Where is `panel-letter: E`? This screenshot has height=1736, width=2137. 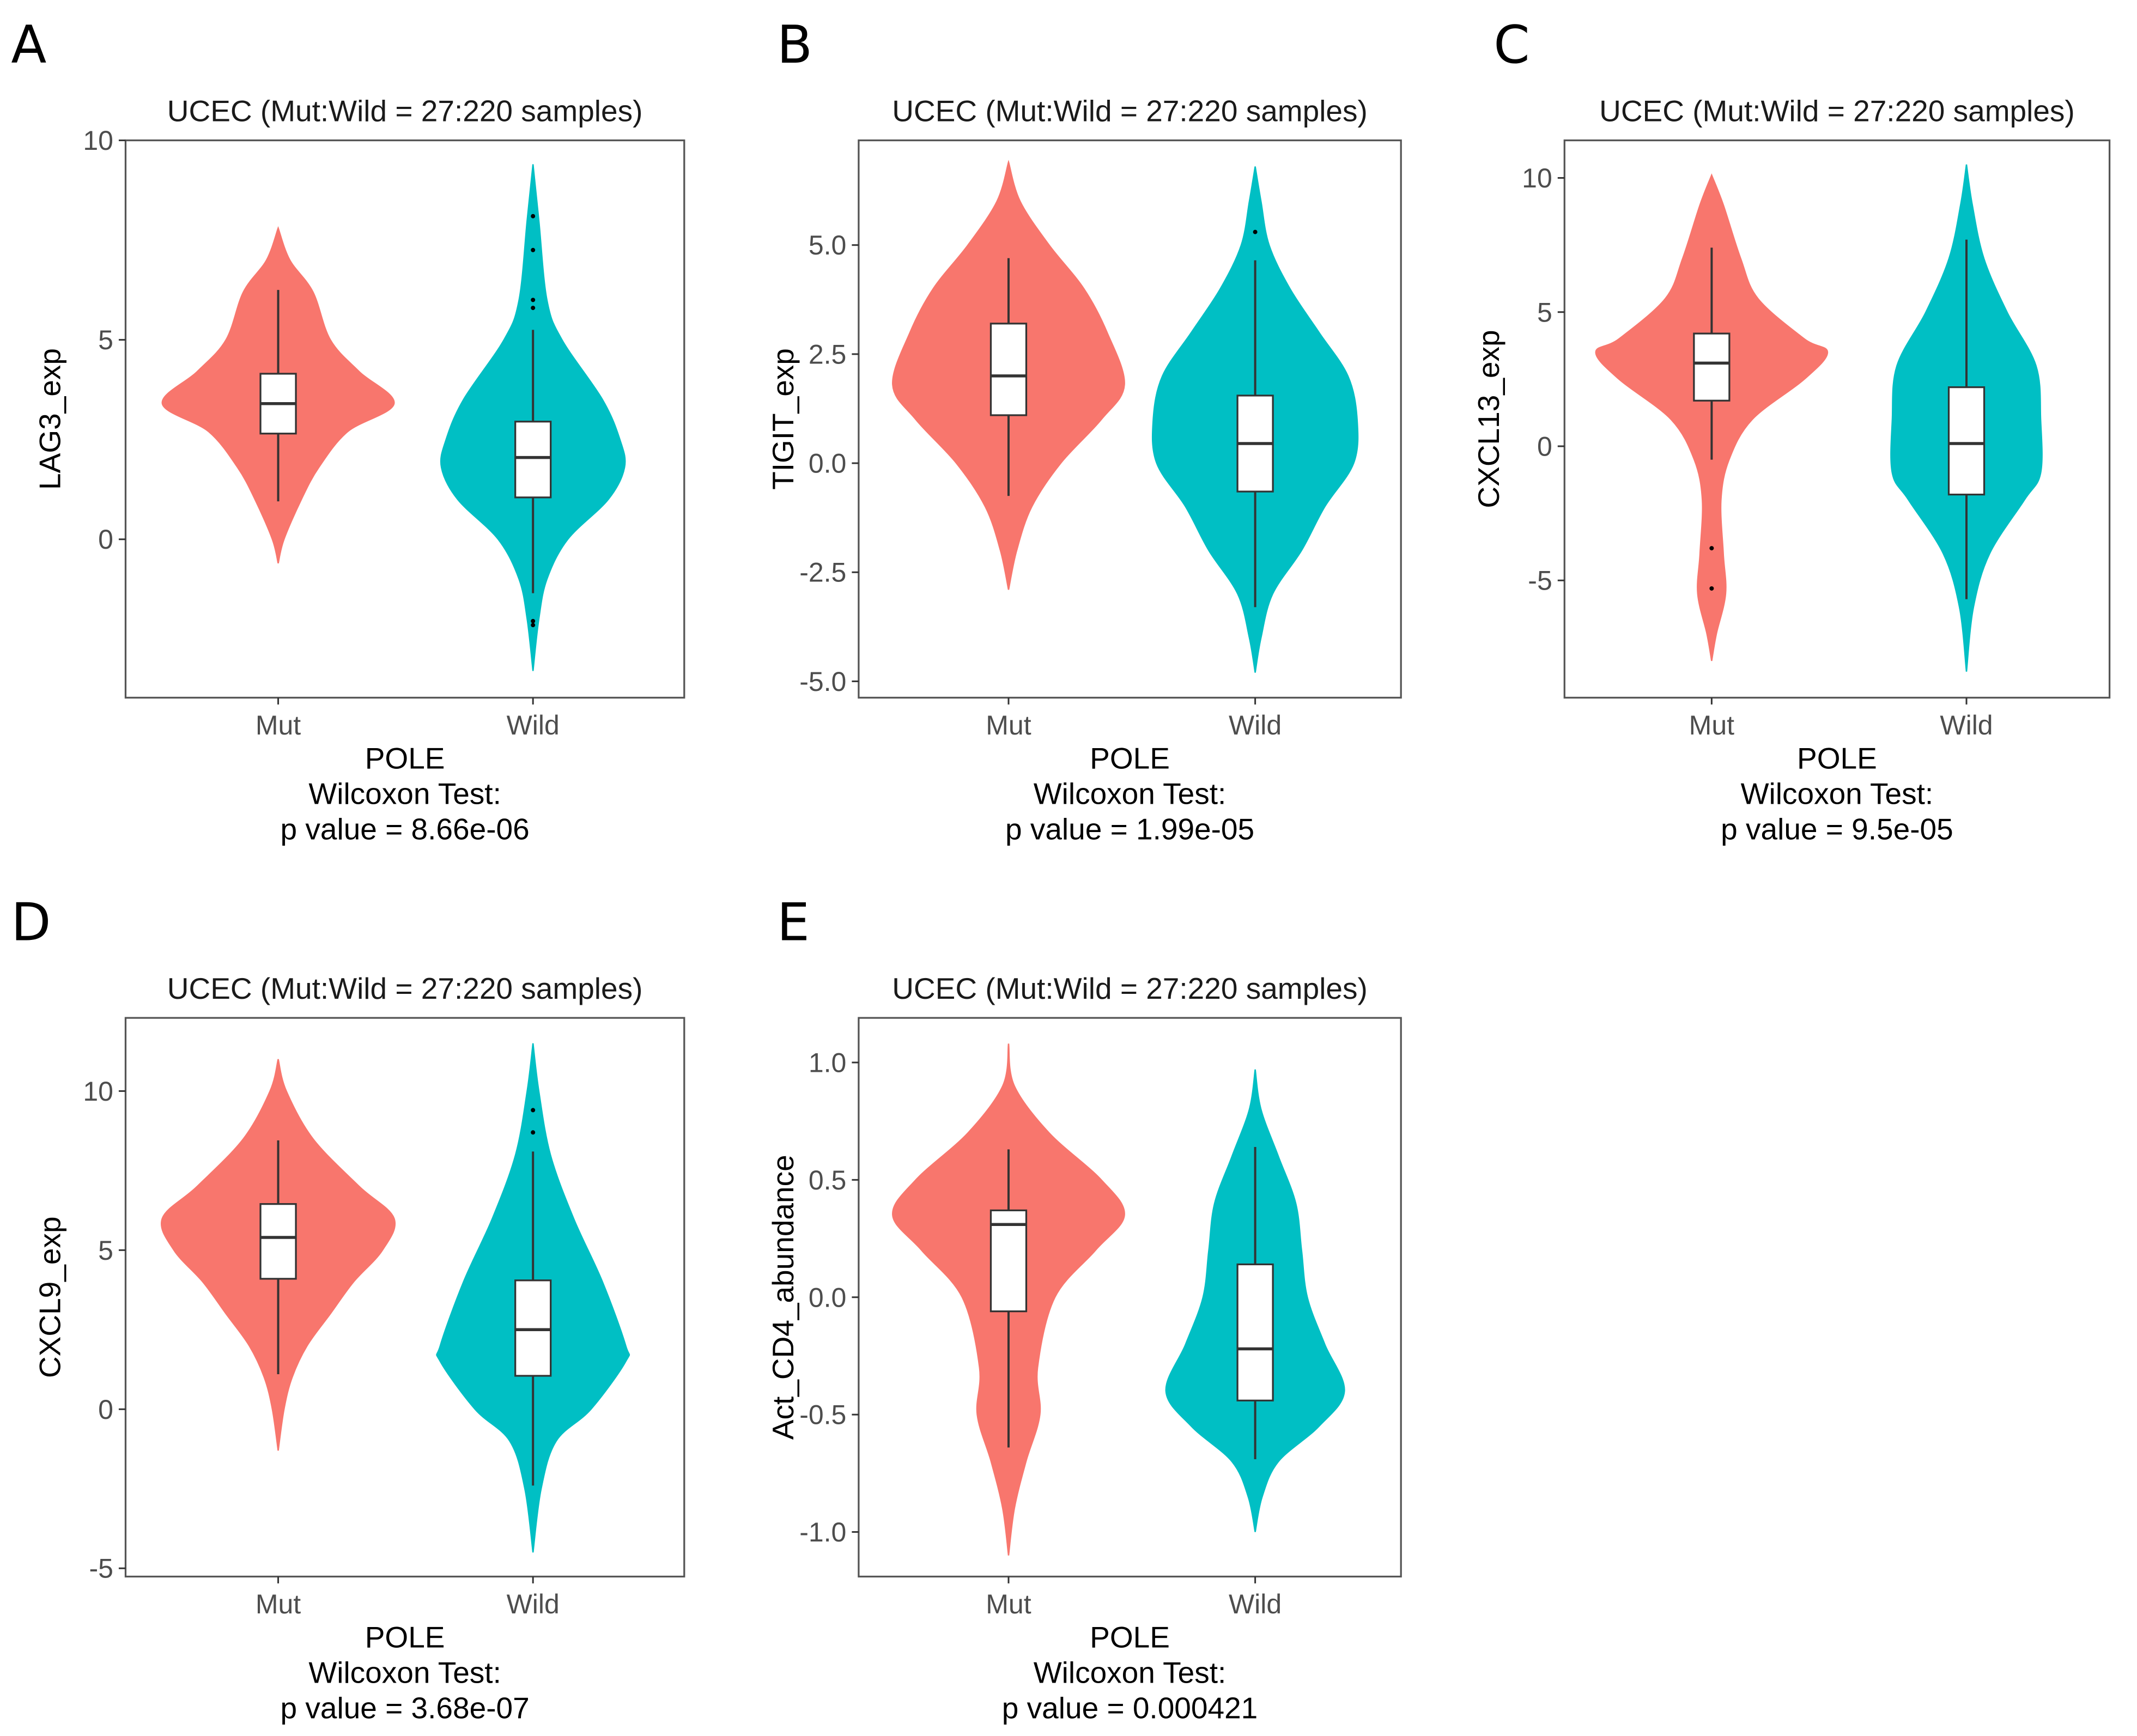 panel-letter: E is located at coordinates (793, 923).